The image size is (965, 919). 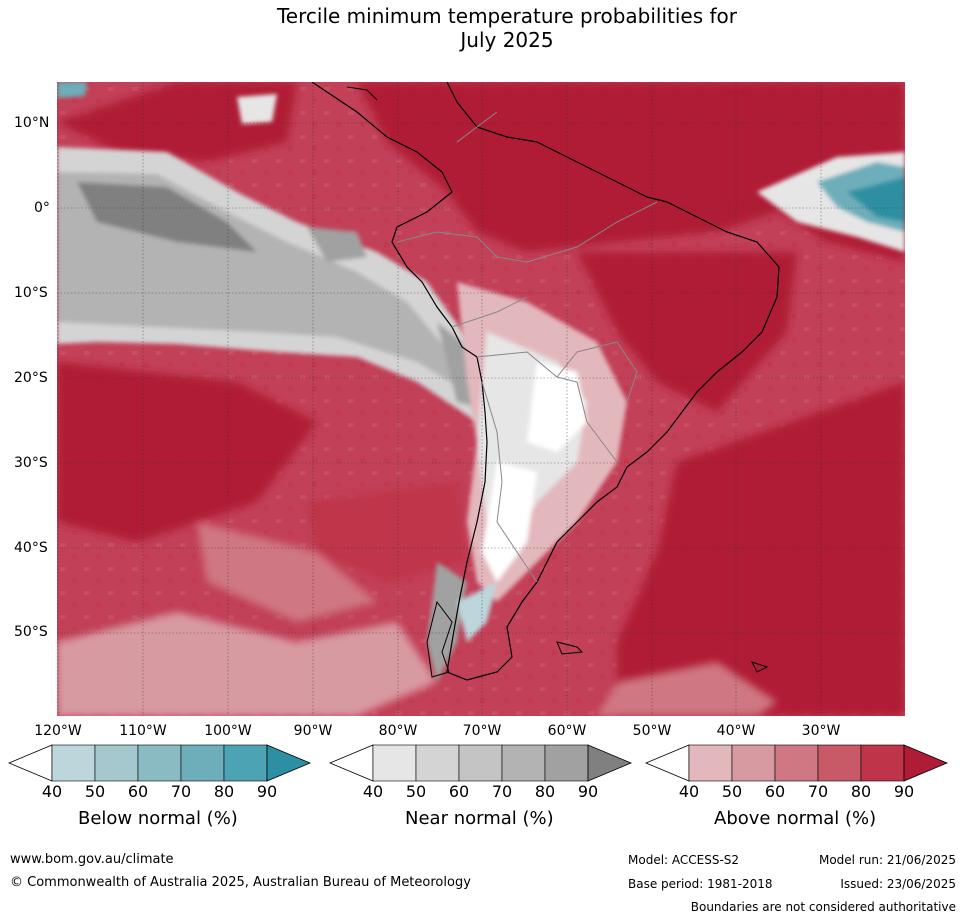 I want to click on lat-label-10s: 10°S, so click(x=31, y=293).